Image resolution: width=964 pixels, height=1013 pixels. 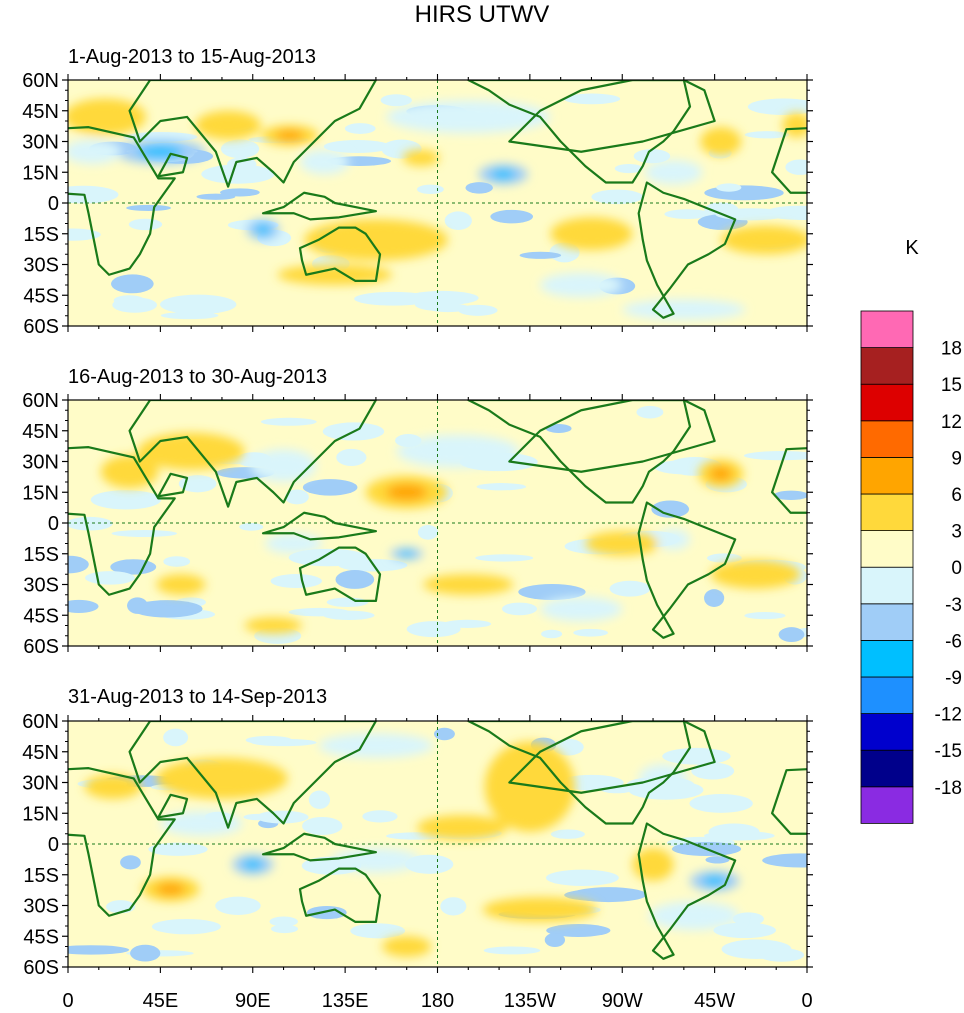 I want to click on colorbar-tick-label: 0, so click(x=956, y=568).